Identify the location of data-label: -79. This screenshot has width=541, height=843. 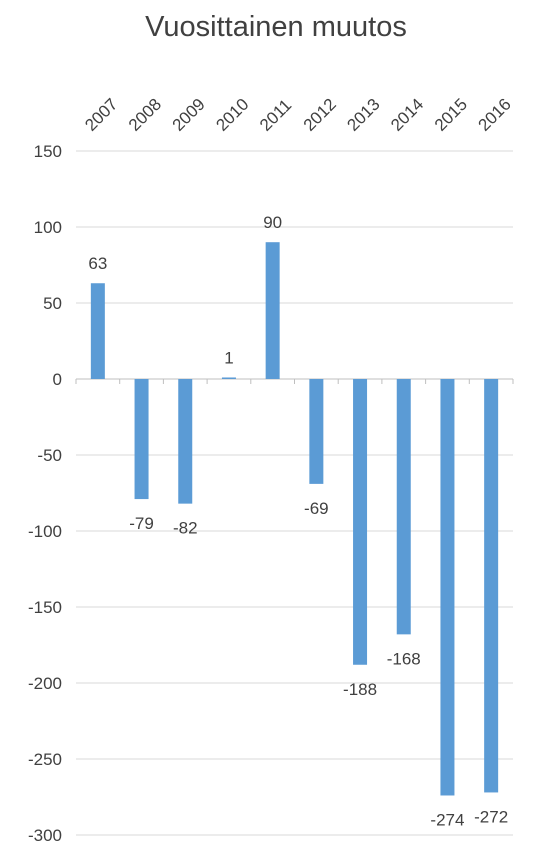
(141, 523).